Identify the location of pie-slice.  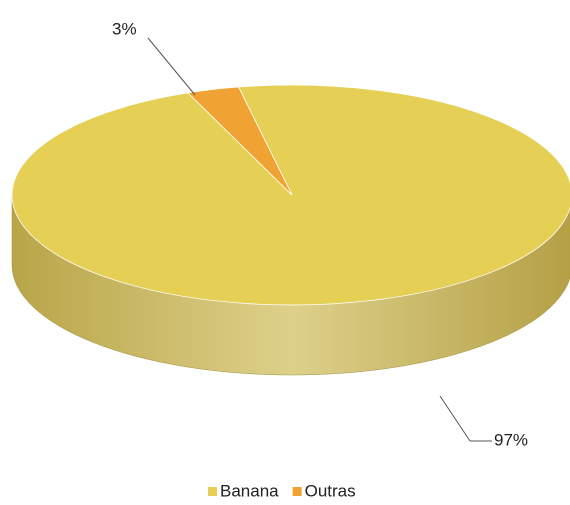
(240, 141).